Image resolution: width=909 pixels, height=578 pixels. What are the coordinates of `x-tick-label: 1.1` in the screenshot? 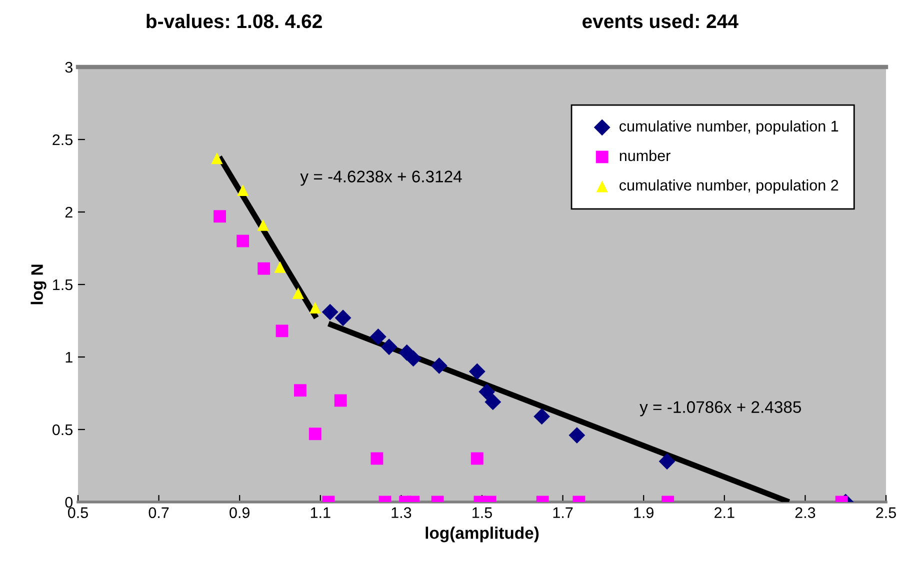 It's located at (320, 512).